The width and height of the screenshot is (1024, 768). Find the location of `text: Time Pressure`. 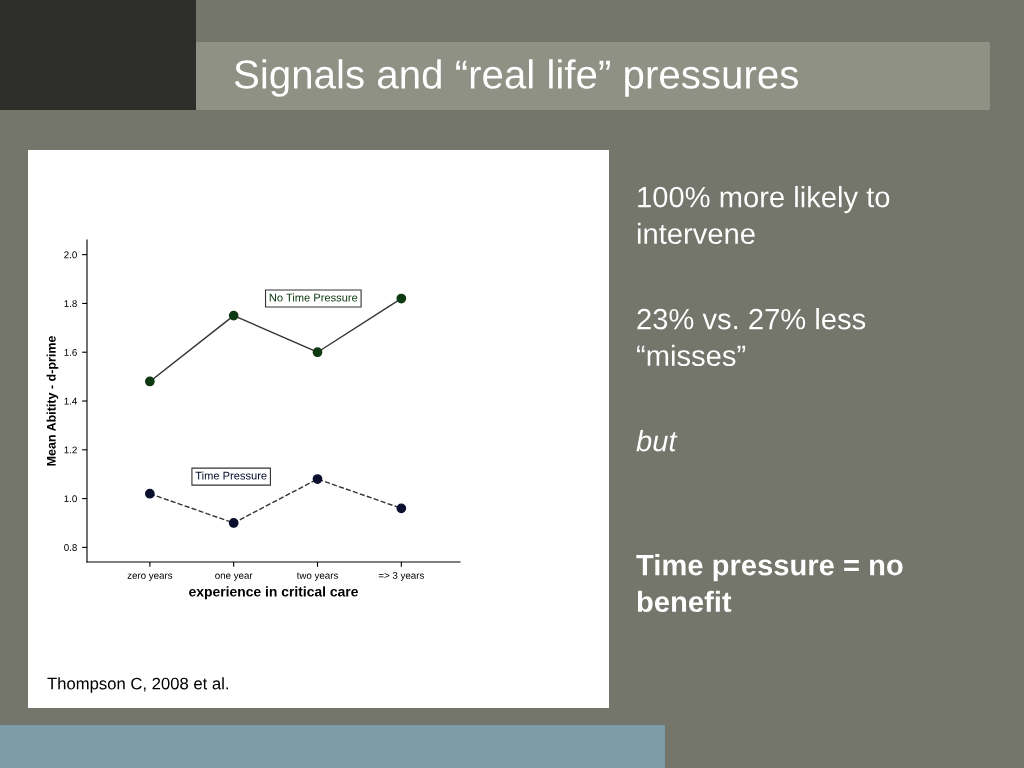

text: Time Pressure is located at coordinates (231, 475).